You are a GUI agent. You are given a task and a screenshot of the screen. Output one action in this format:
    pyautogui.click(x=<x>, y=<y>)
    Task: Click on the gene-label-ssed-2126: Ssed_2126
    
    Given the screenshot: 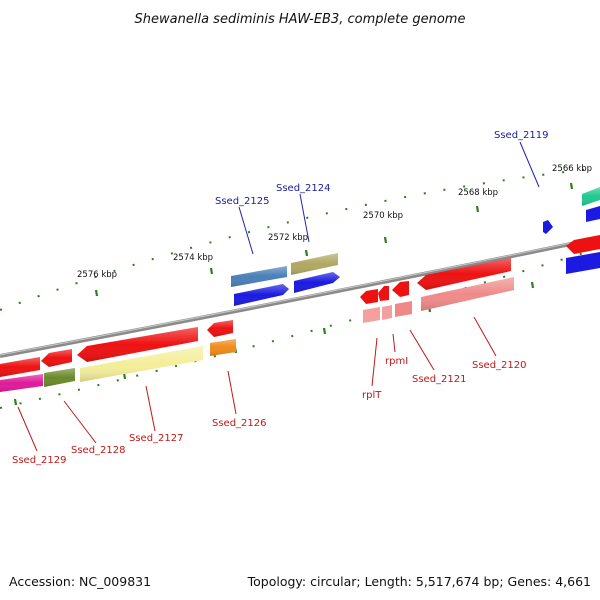 What is the action you would take?
    pyautogui.click(x=239, y=423)
    